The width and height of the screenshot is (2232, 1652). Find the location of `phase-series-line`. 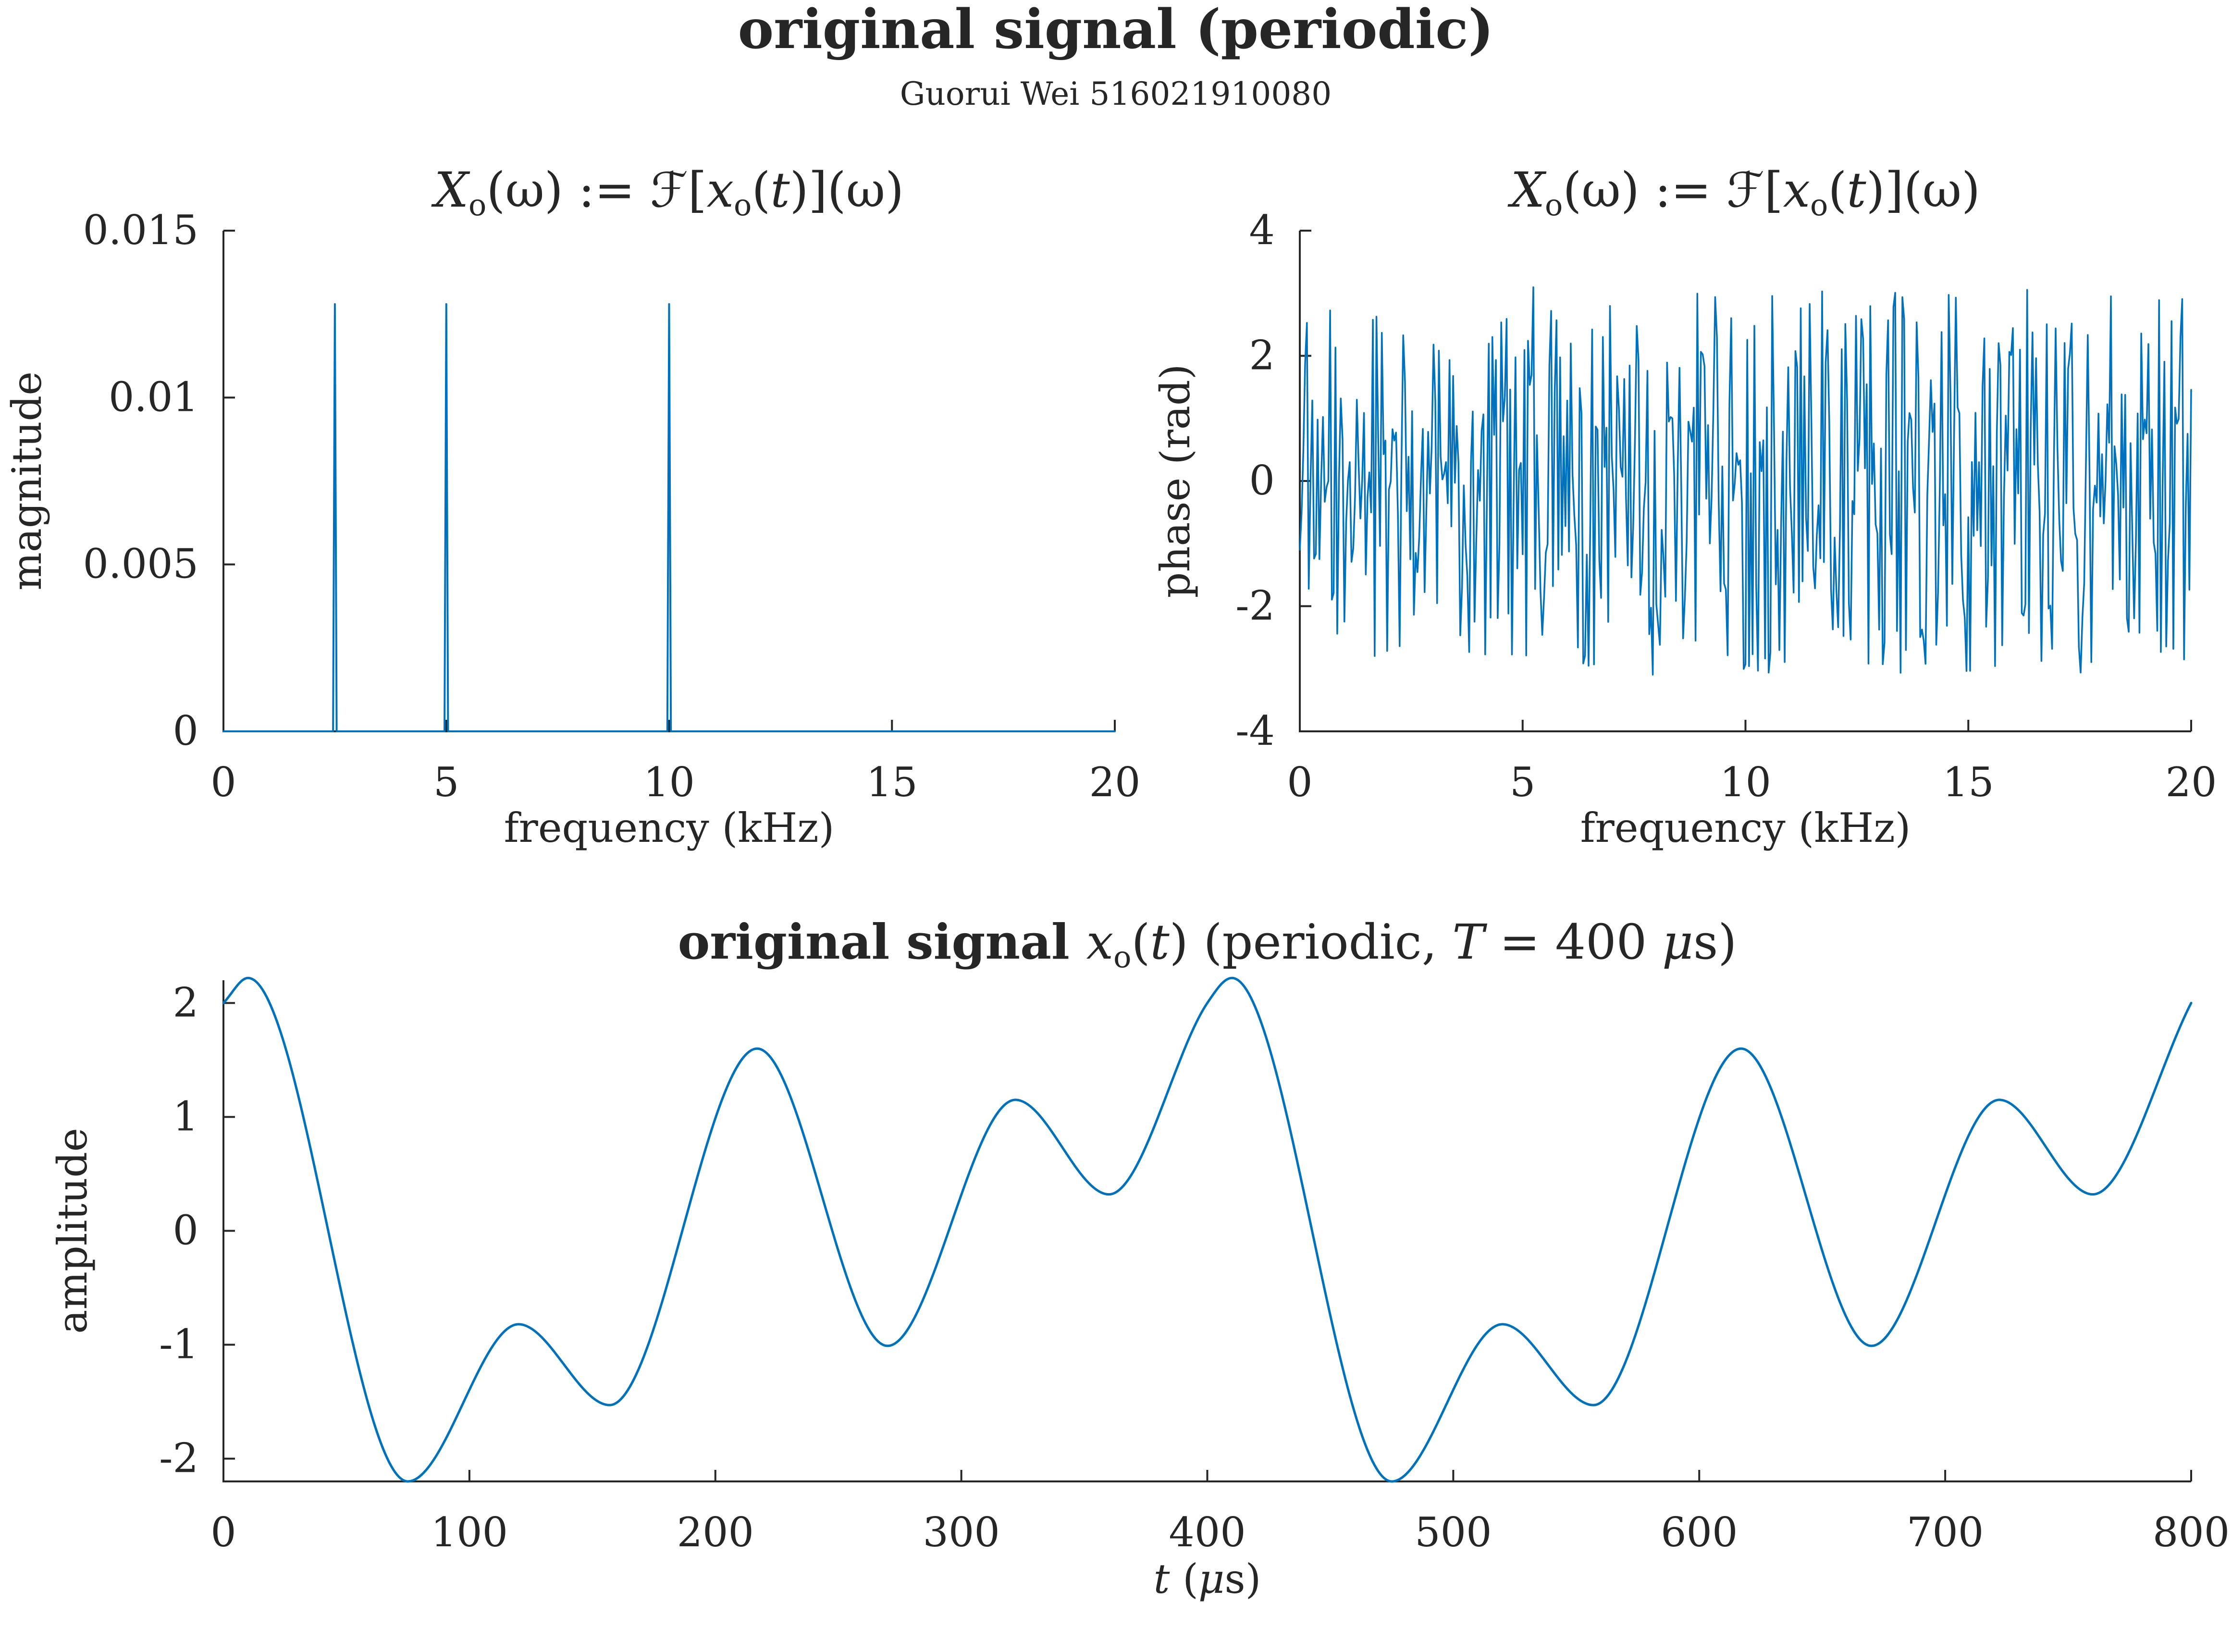

phase-series-line is located at coordinates (1745, 481).